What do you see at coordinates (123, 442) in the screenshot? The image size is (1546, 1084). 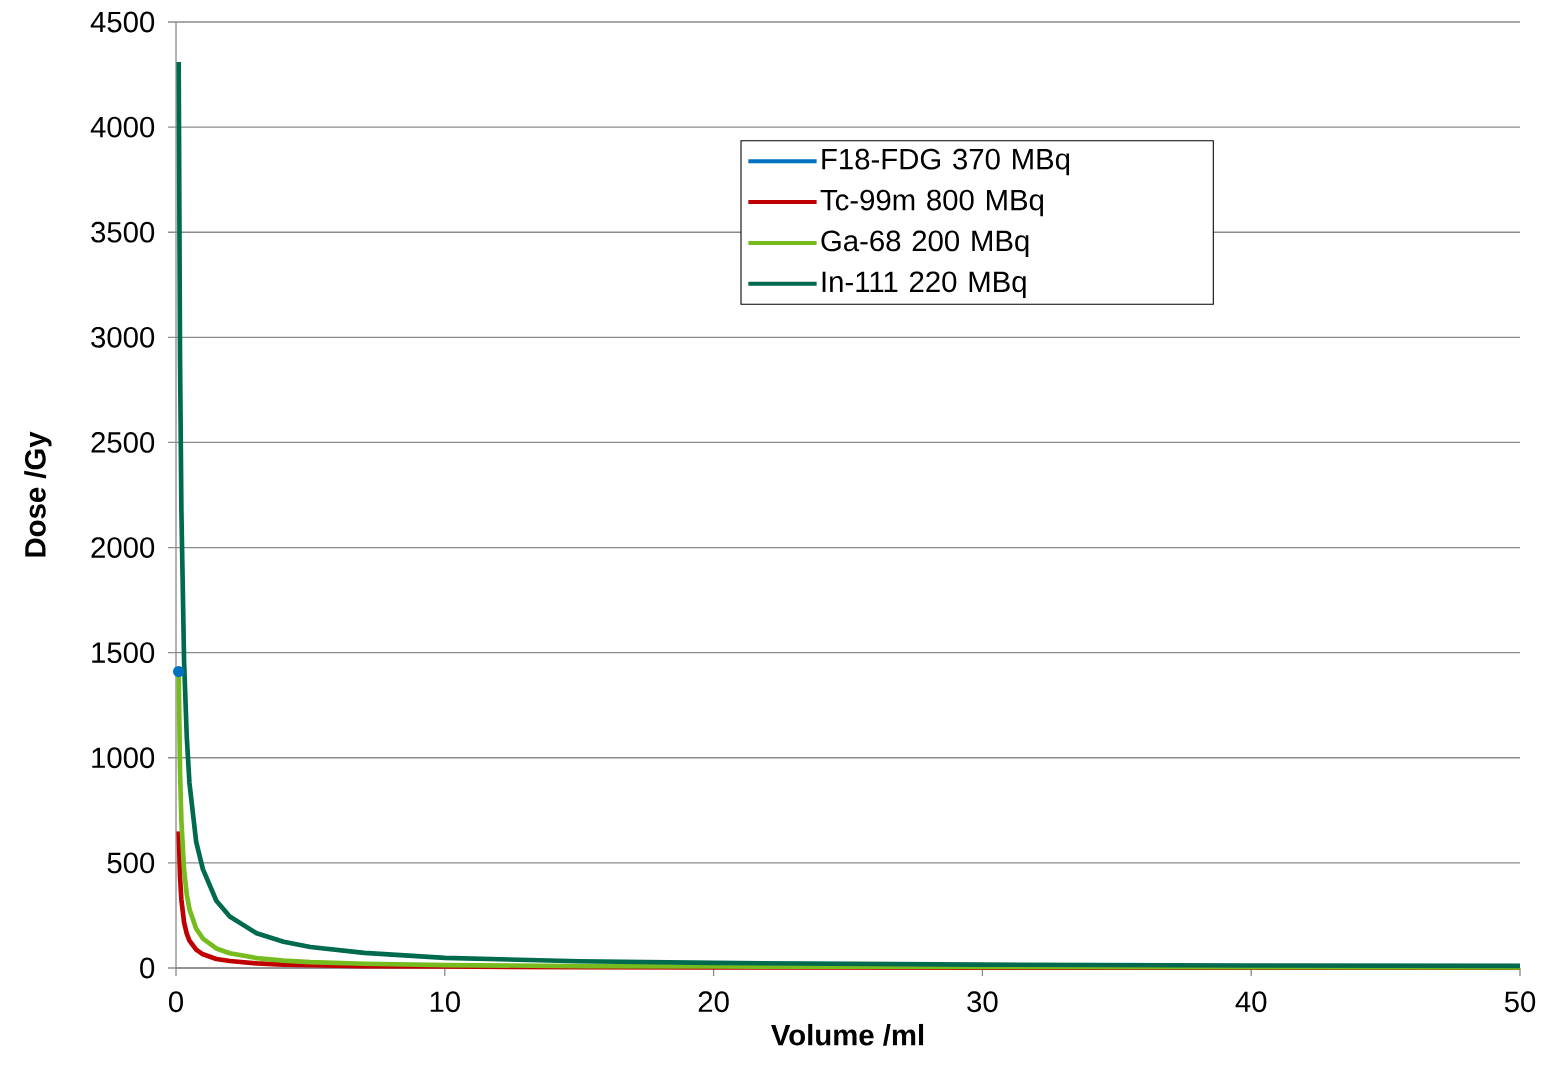 I see `y-tick-label: 2500` at bounding box center [123, 442].